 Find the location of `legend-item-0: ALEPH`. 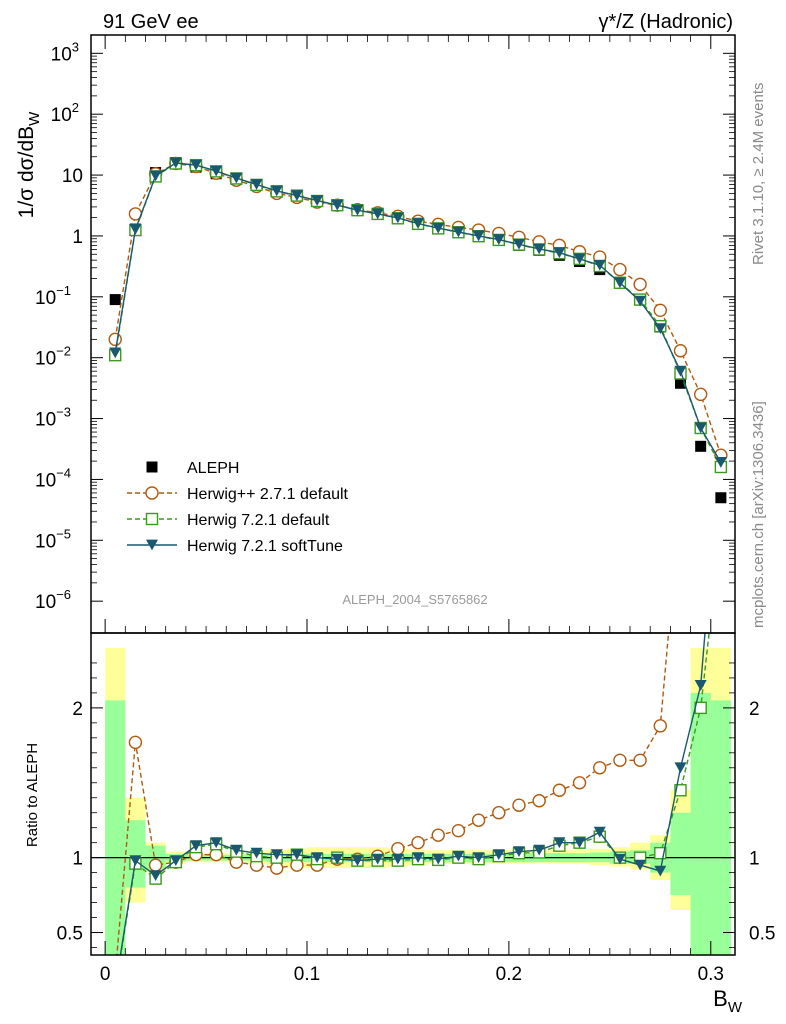

legend-item-0: ALEPH is located at coordinates (192, 468).